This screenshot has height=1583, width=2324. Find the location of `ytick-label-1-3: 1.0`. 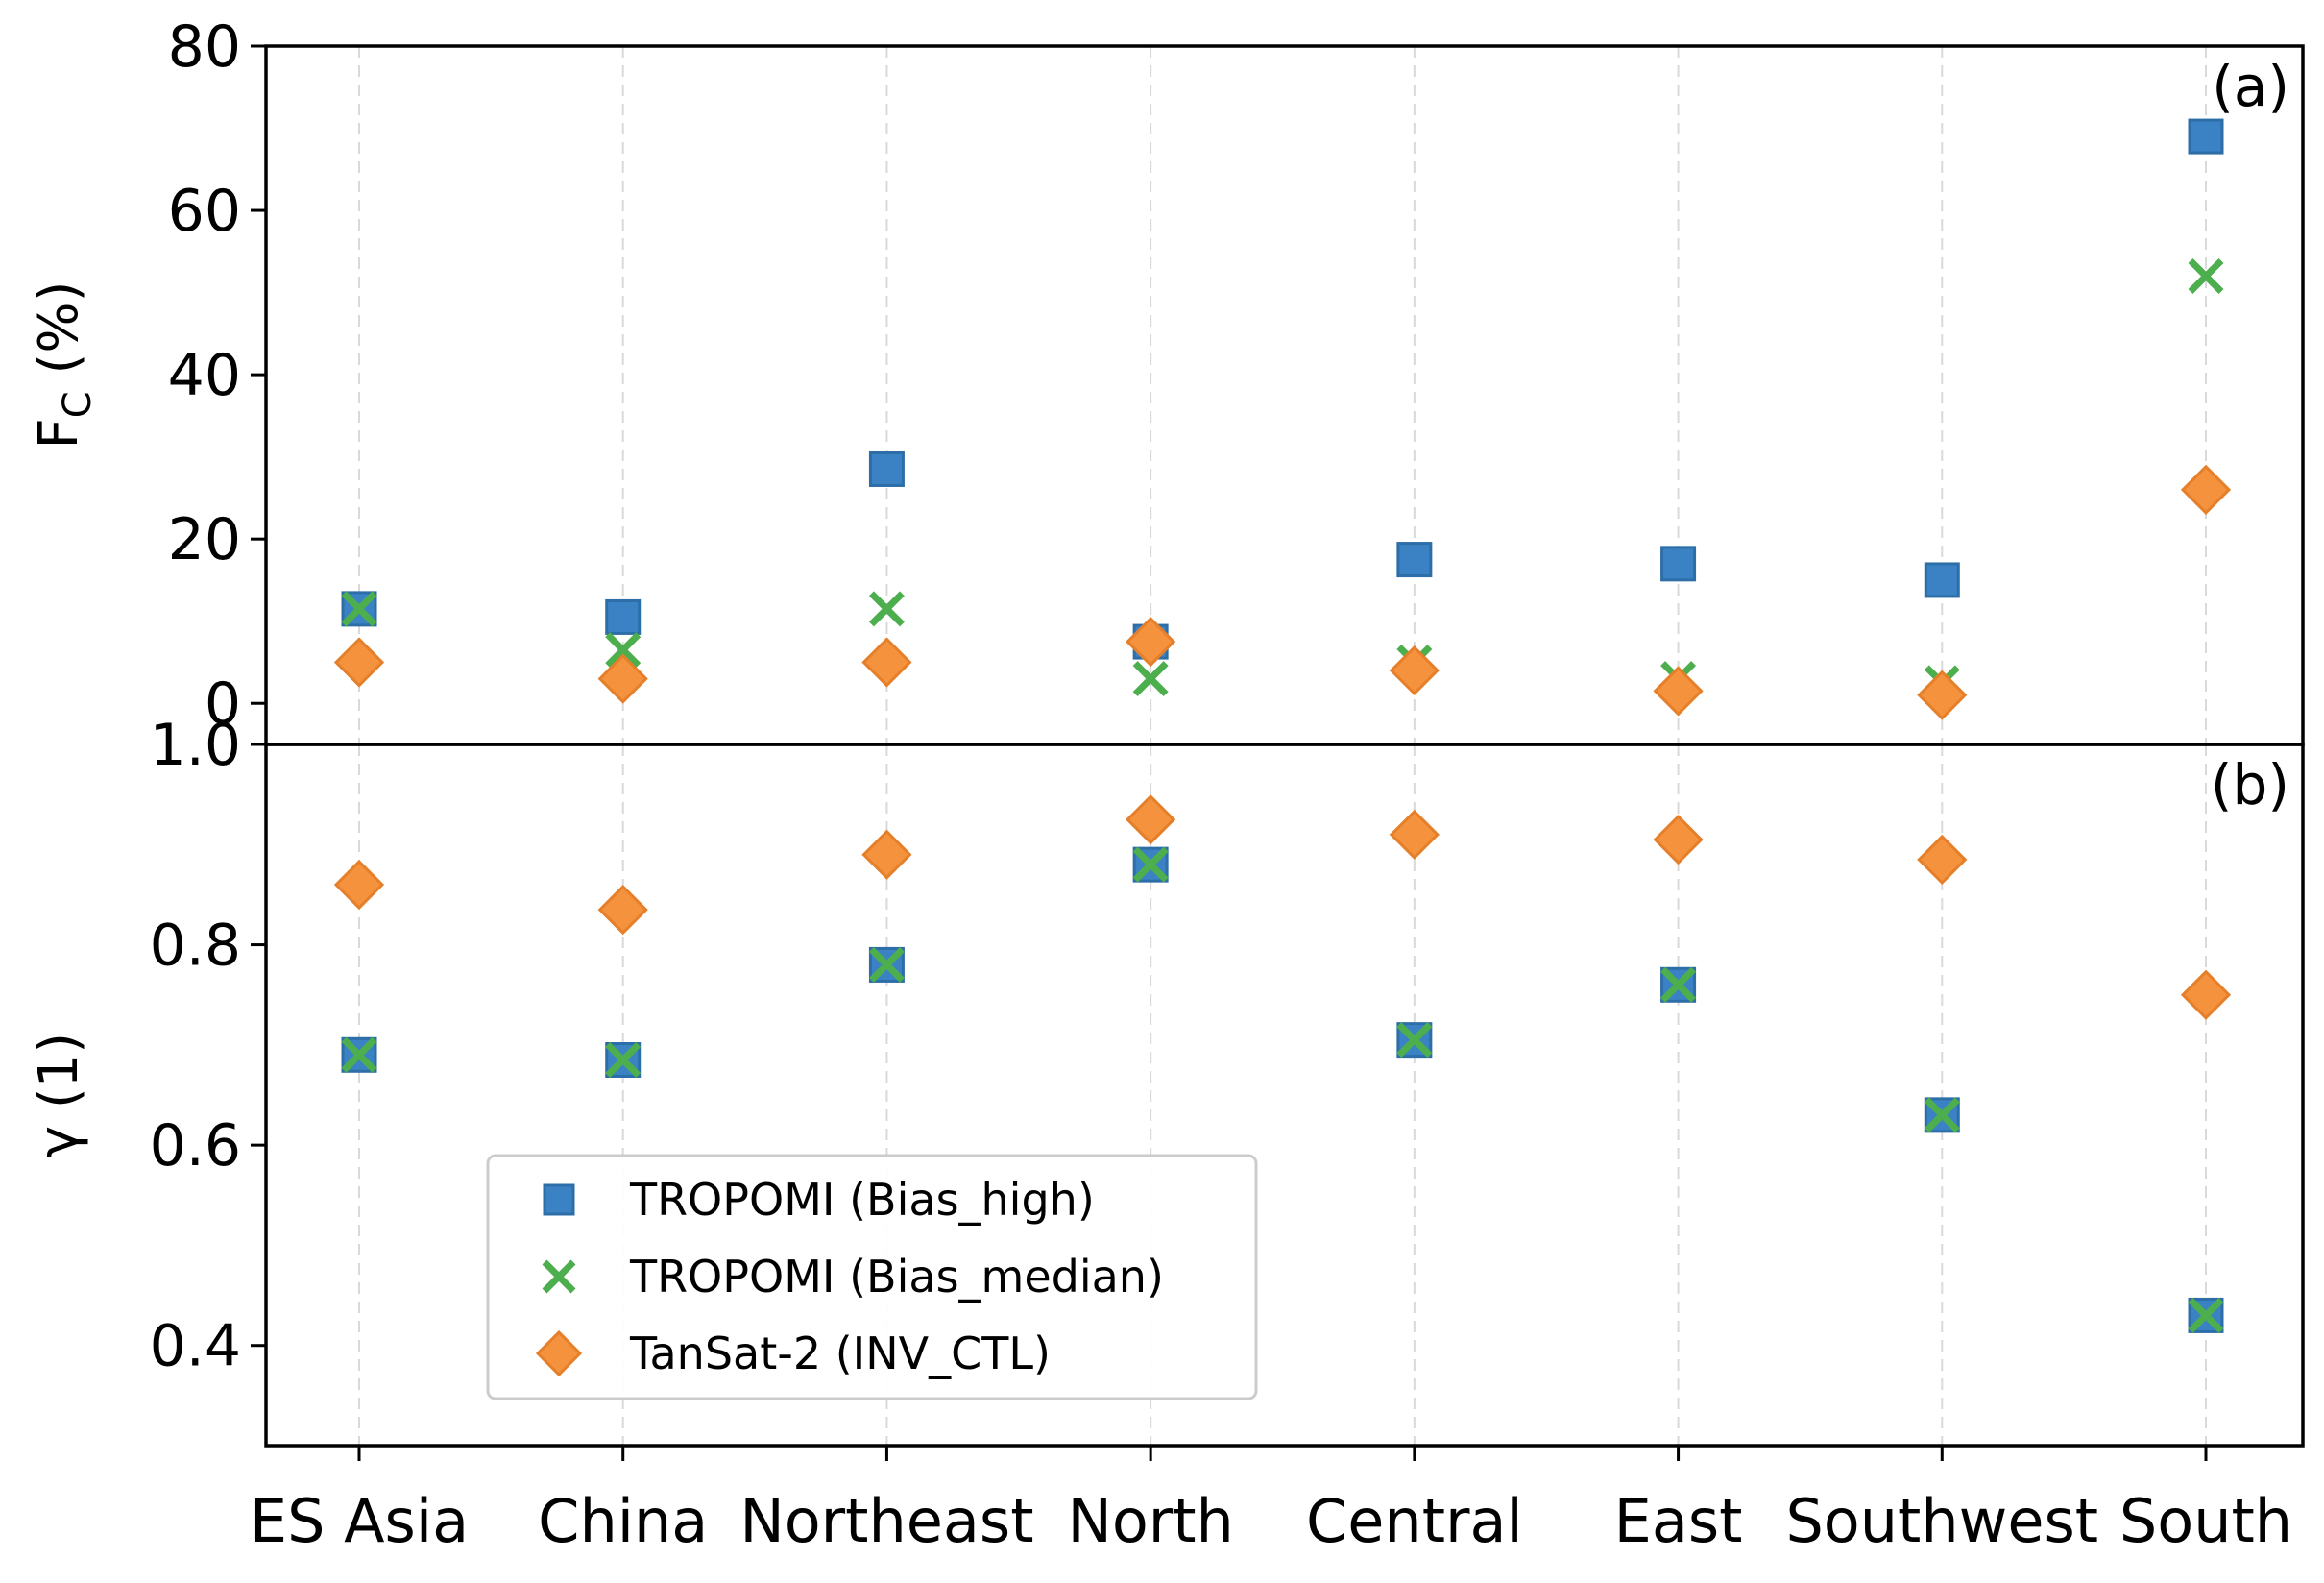

ytick-label-1-3: 1.0 is located at coordinates (195, 745).